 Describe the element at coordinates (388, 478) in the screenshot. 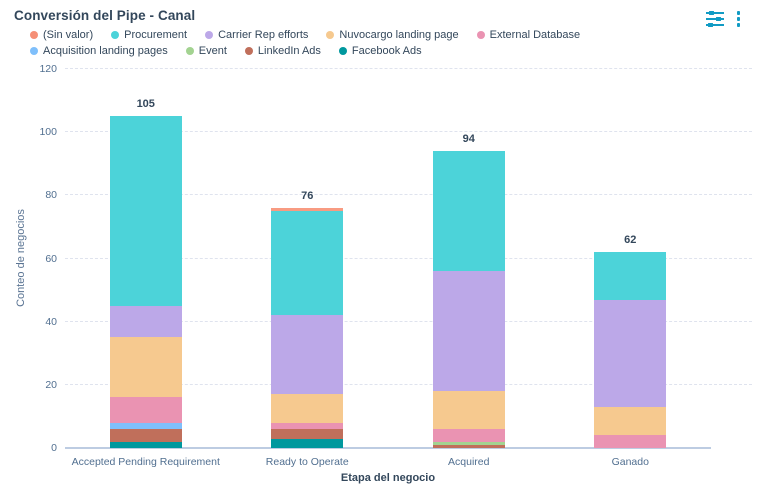

I see `x-axis-title: Etapa del negocio` at that location.